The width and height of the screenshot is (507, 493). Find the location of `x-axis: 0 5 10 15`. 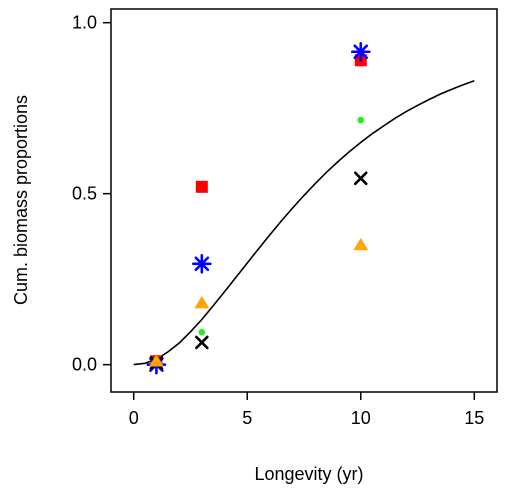

x-axis: 0 5 10 15 is located at coordinates (306, 410).